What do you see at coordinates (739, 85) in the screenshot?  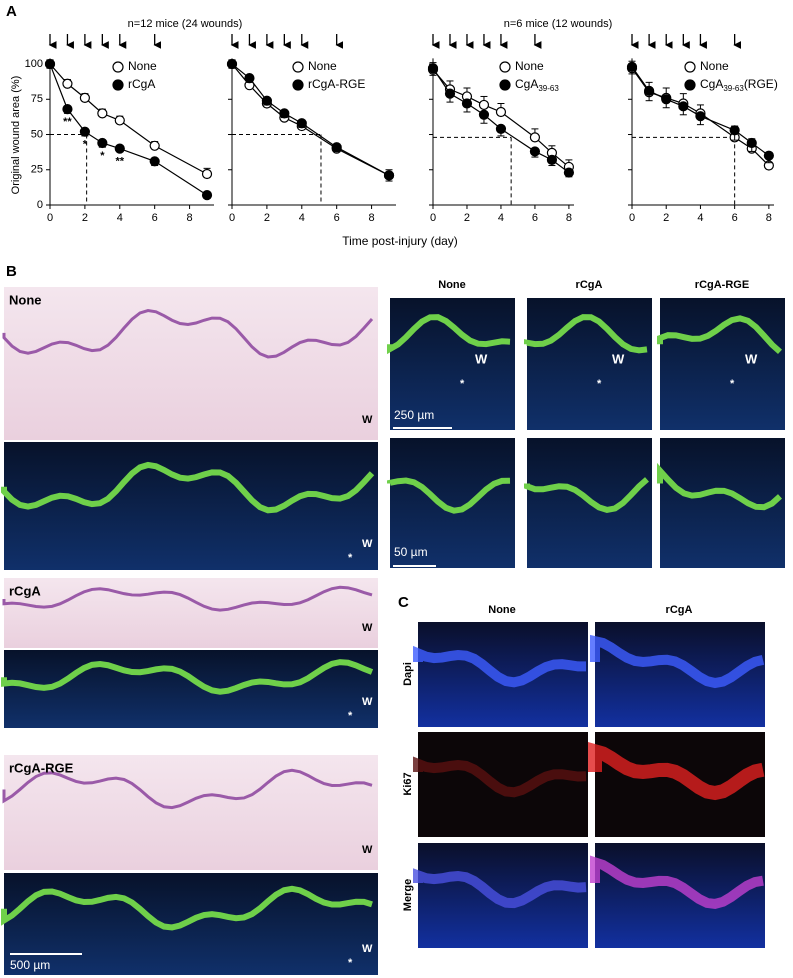 I see `legend-label: CgA39-63(RGE)` at bounding box center [739, 85].